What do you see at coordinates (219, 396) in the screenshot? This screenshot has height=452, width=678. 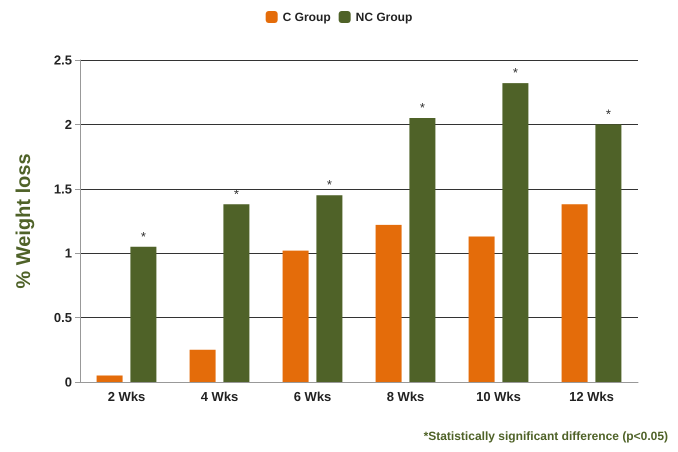 I see `x-tick-label: 4 Wks` at bounding box center [219, 396].